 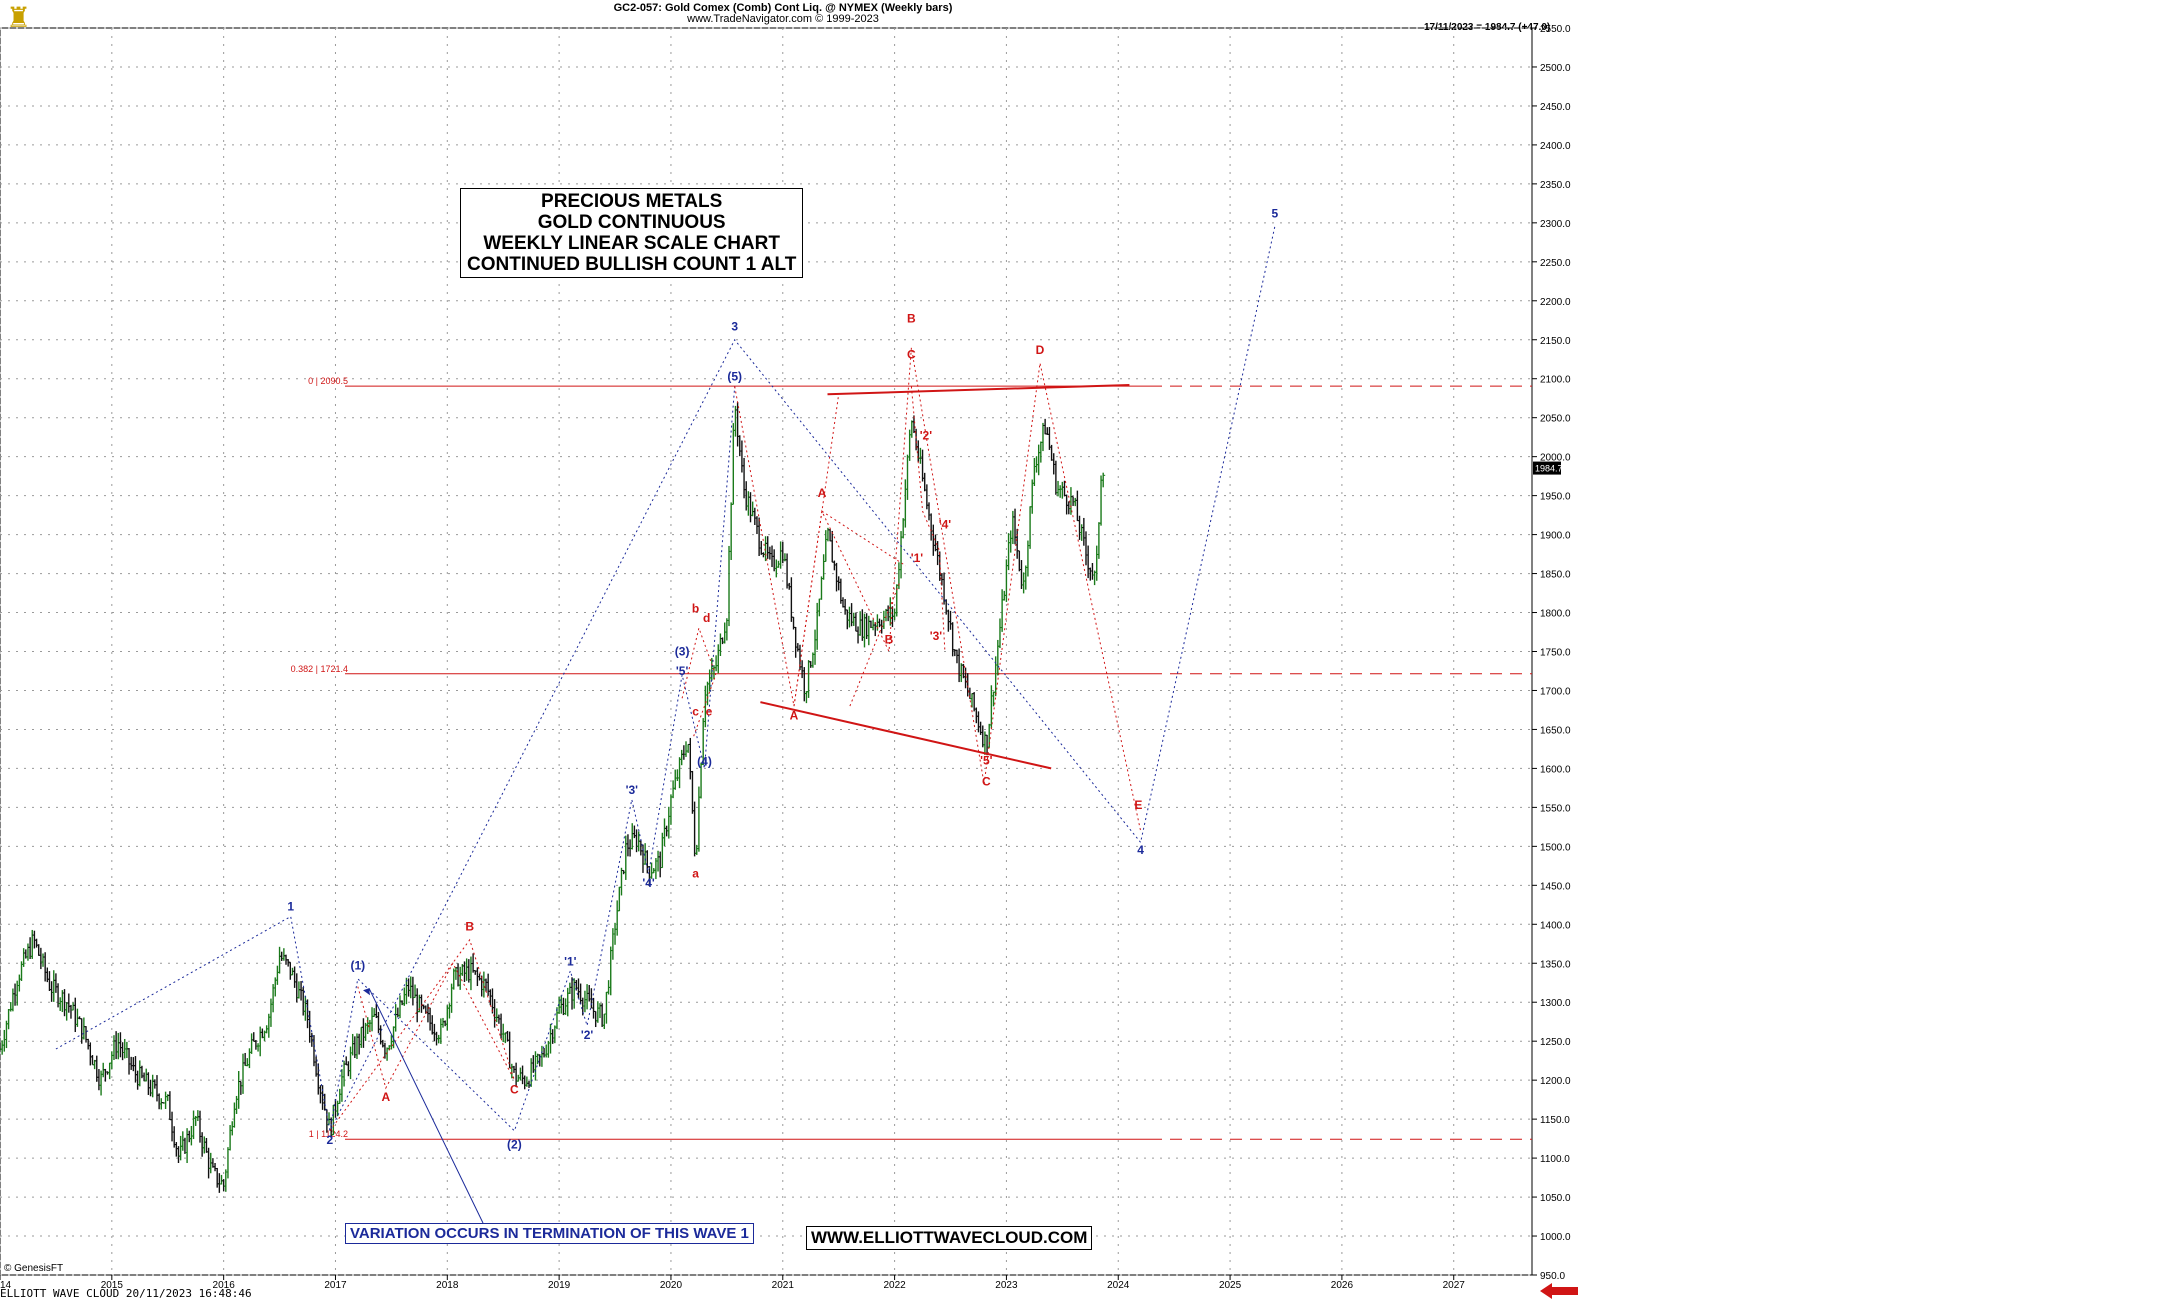 What do you see at coordinates (1555, 730) in the screenshot?
I see `y-tick-label: 1650.0` at bounding box center [1555, 730].